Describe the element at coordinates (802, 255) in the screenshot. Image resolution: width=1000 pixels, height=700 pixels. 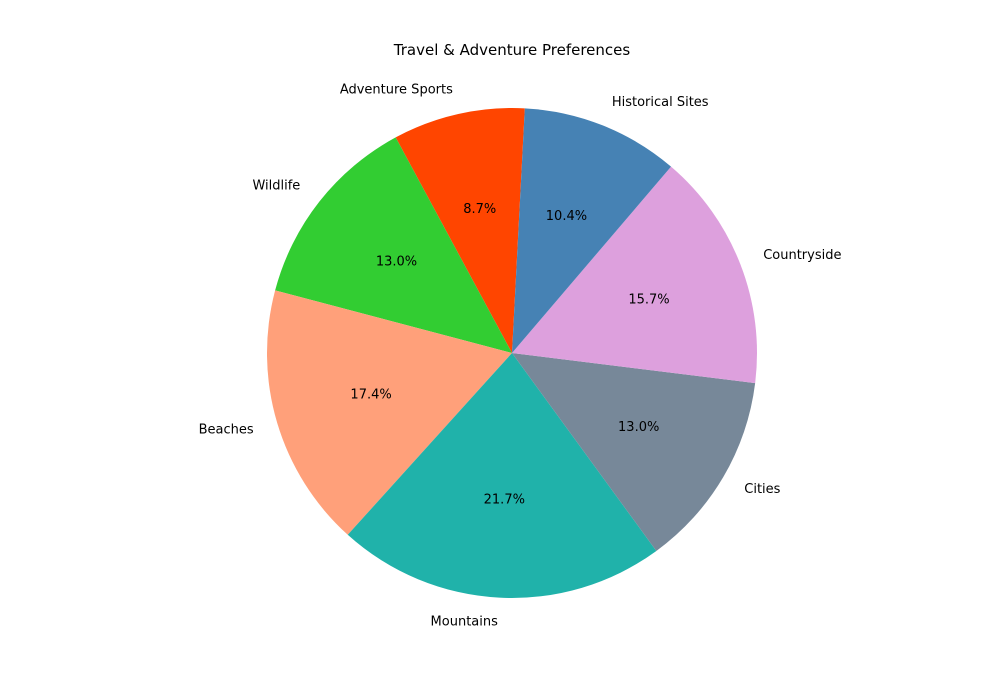
I see `slice-label-countryside: Countryside` at that location.